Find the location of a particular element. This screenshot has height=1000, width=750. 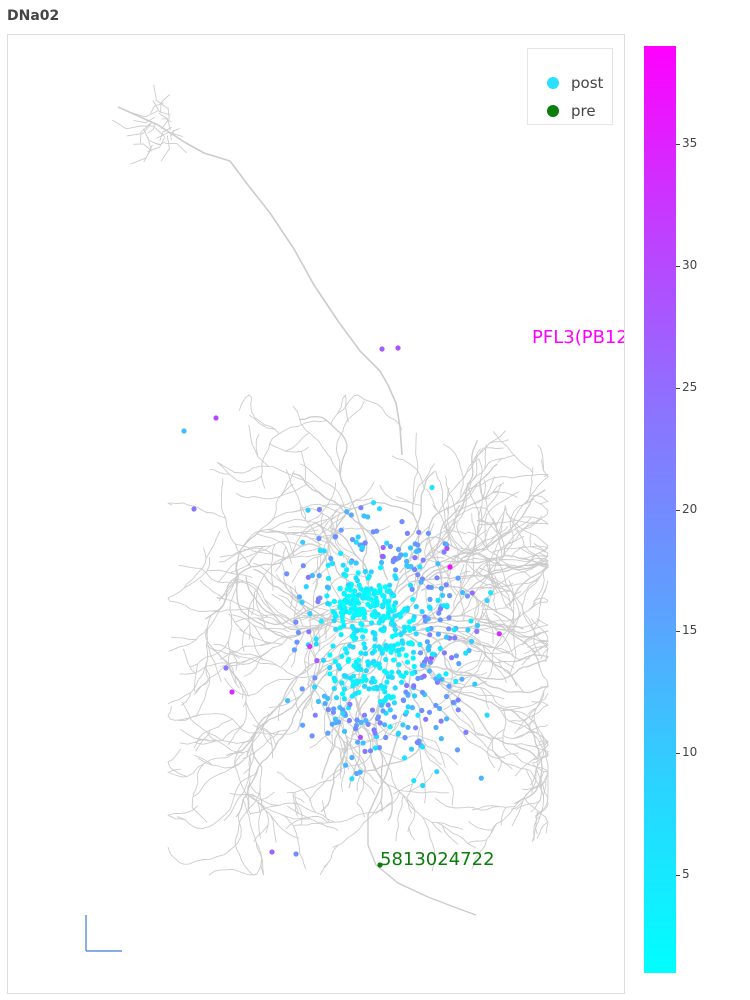

legend-item-post: post is located at coordinates (570, 83).